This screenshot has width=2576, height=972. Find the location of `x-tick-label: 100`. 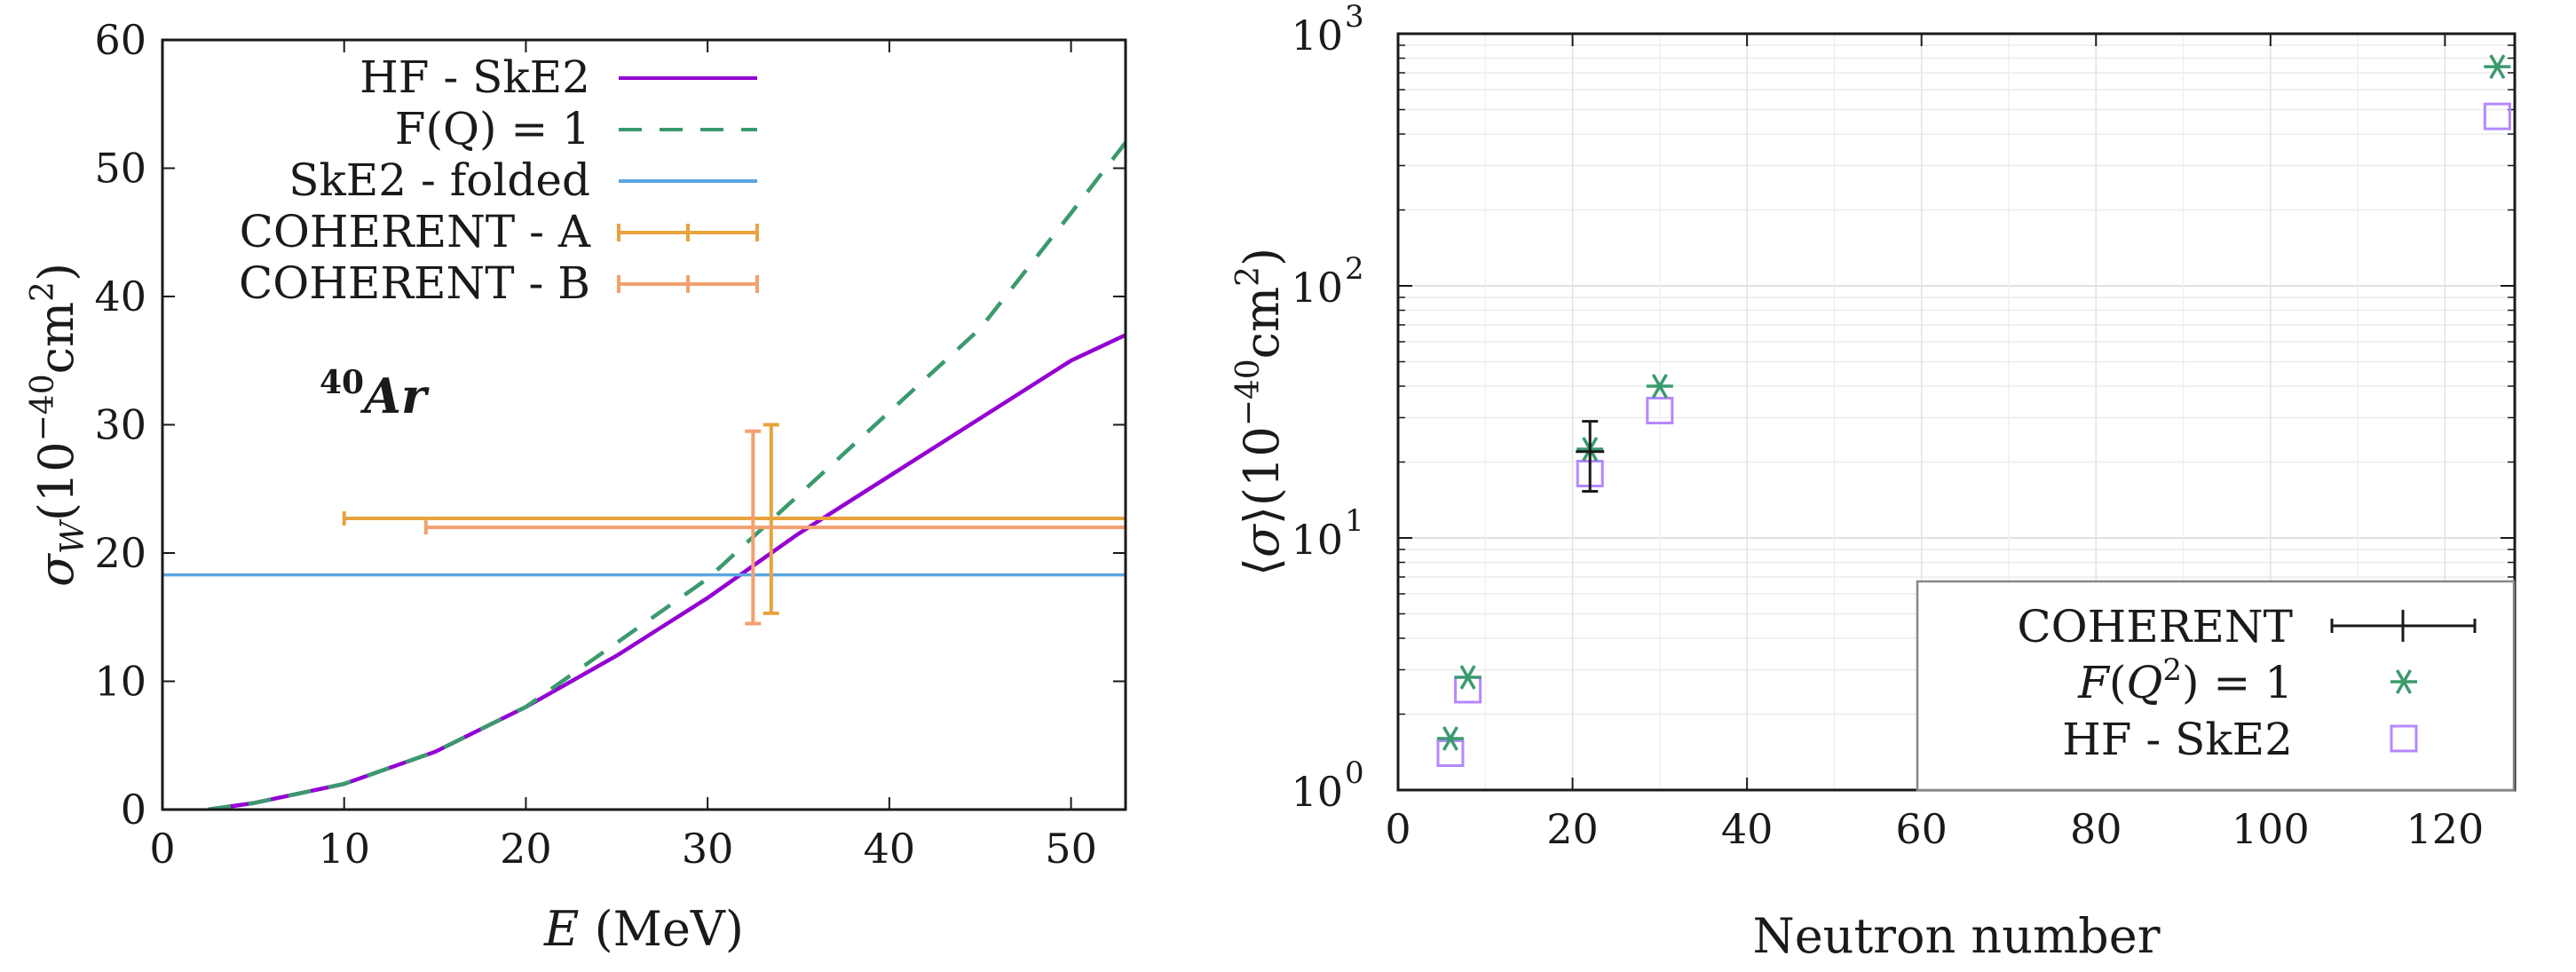

x-tick-label: 100 is located at coordinates (2271, 829).